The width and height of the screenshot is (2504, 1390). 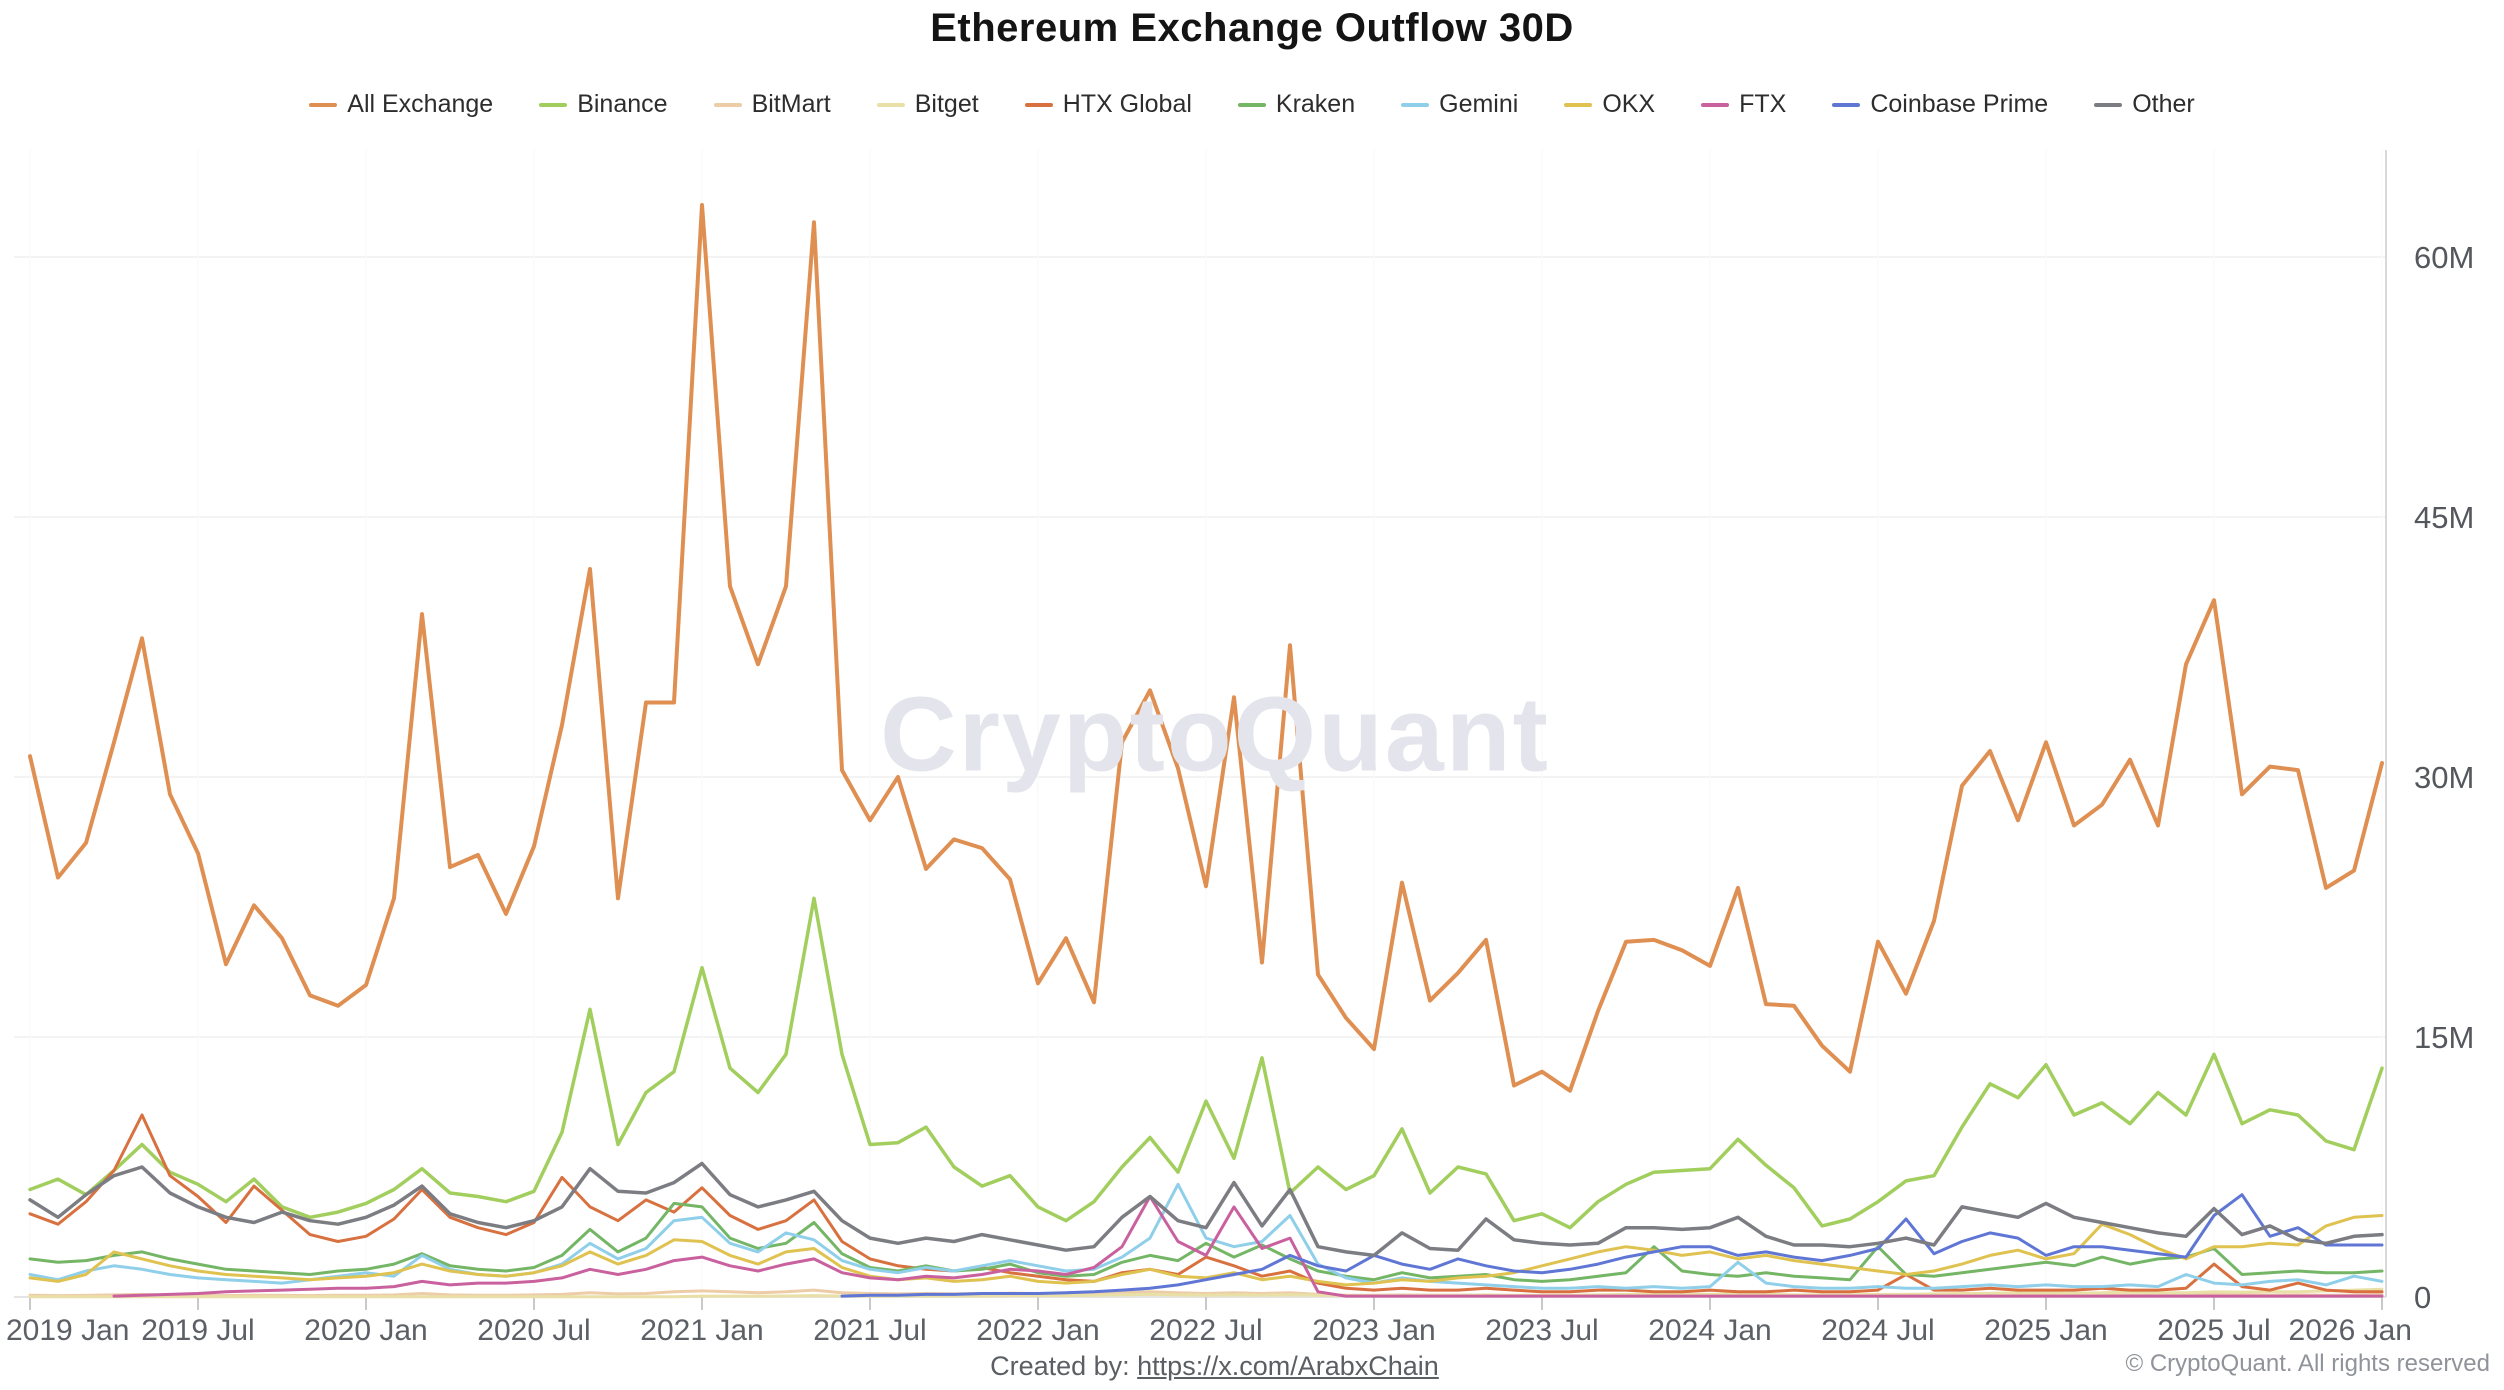 I want to click on y-axis: 0 15M 30M 45M 60M, so click(x=2444, y=777).